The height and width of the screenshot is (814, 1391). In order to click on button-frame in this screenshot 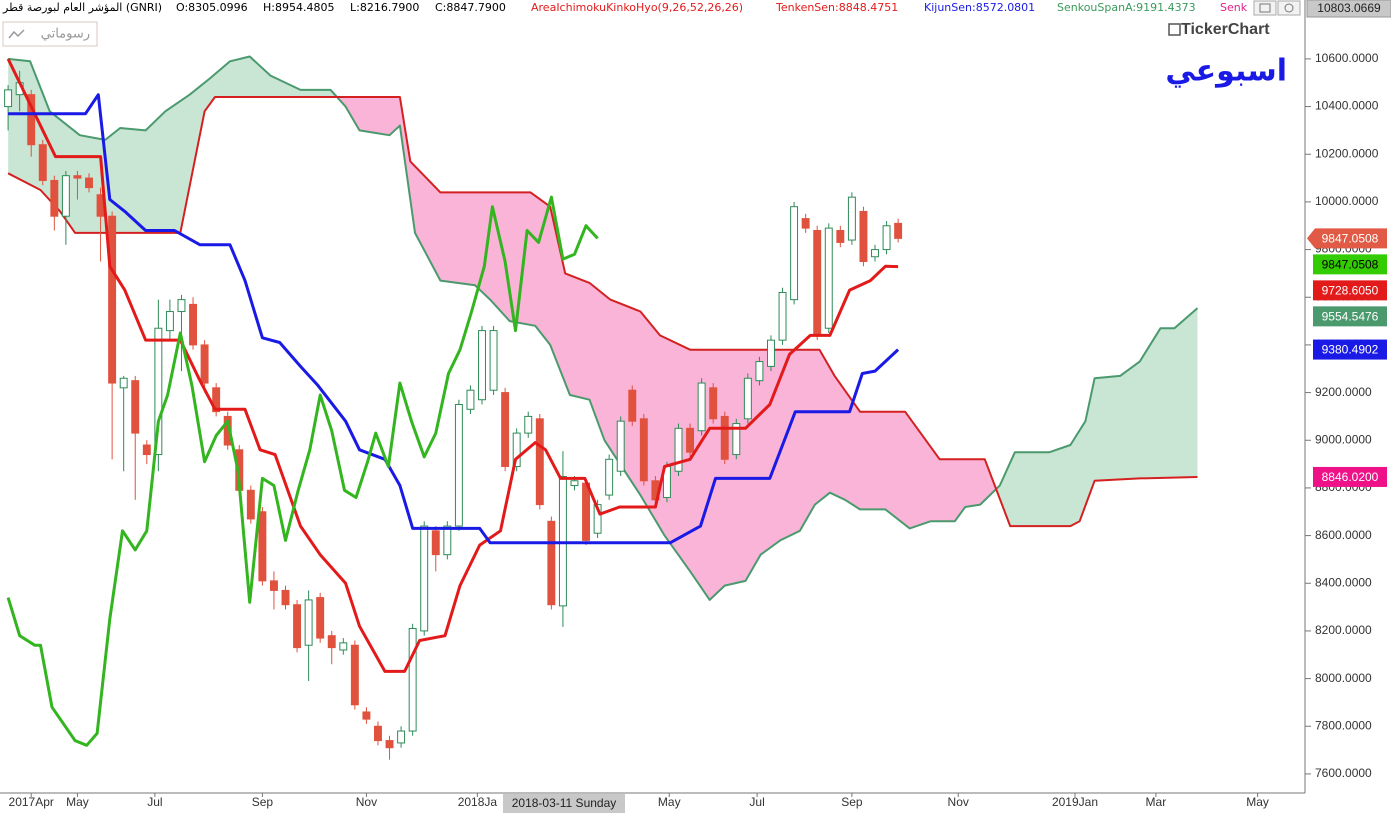, I will do `click(50, 34)`.